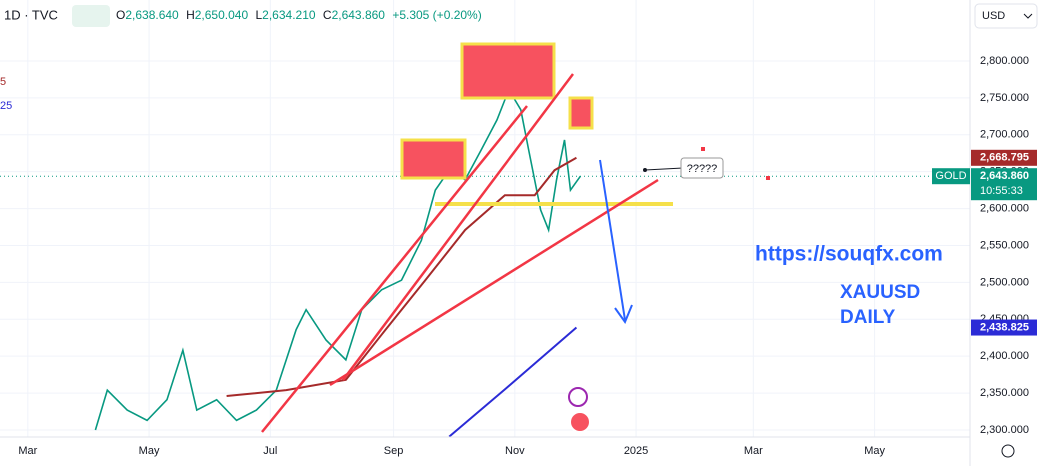  I want to click on x-tick-label: Nov, so click(515, 451).